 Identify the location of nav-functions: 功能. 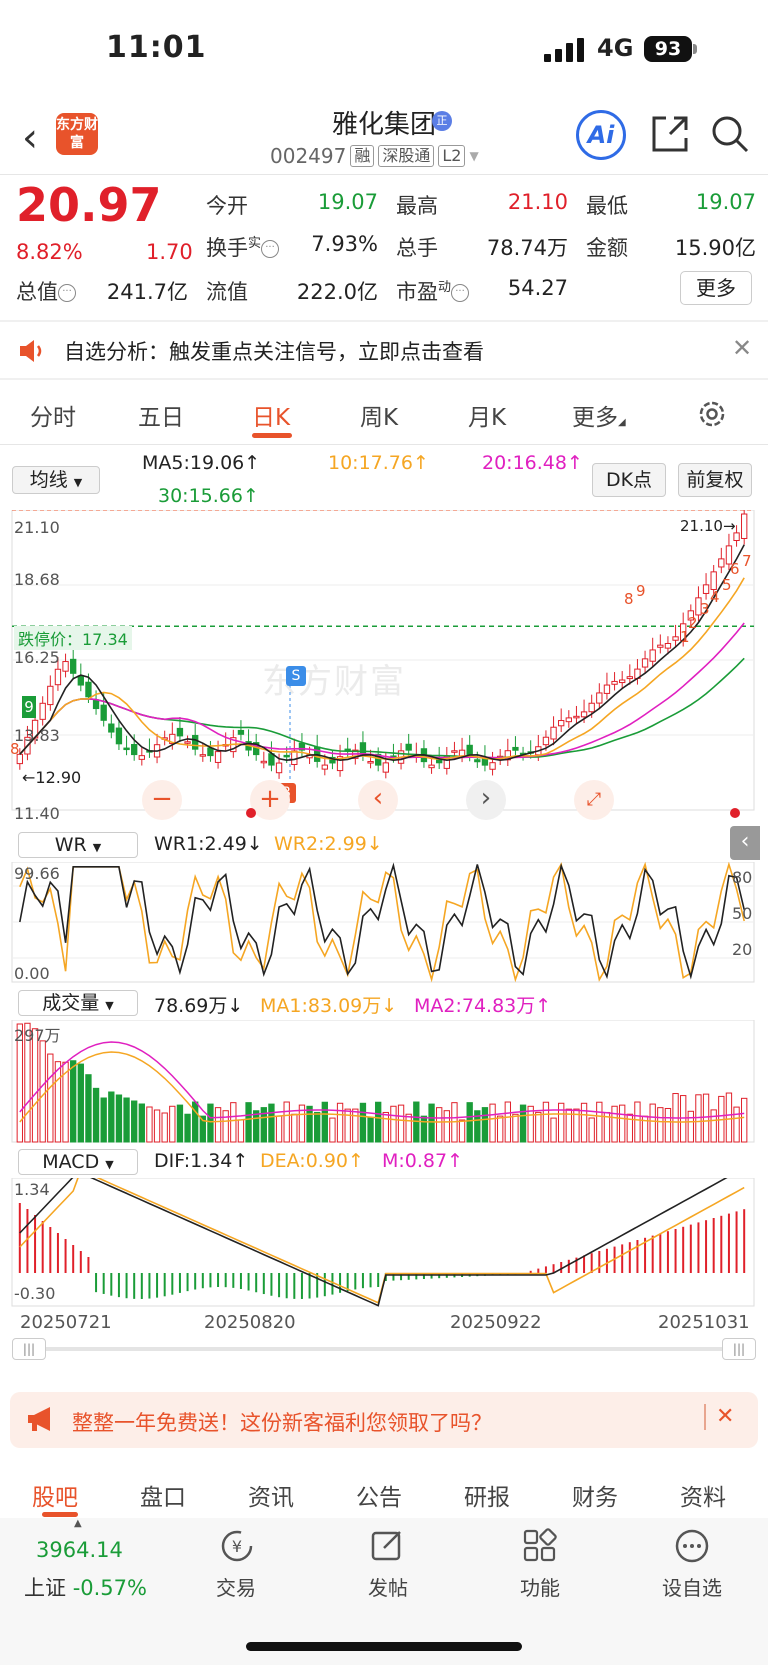
(540, 1588).